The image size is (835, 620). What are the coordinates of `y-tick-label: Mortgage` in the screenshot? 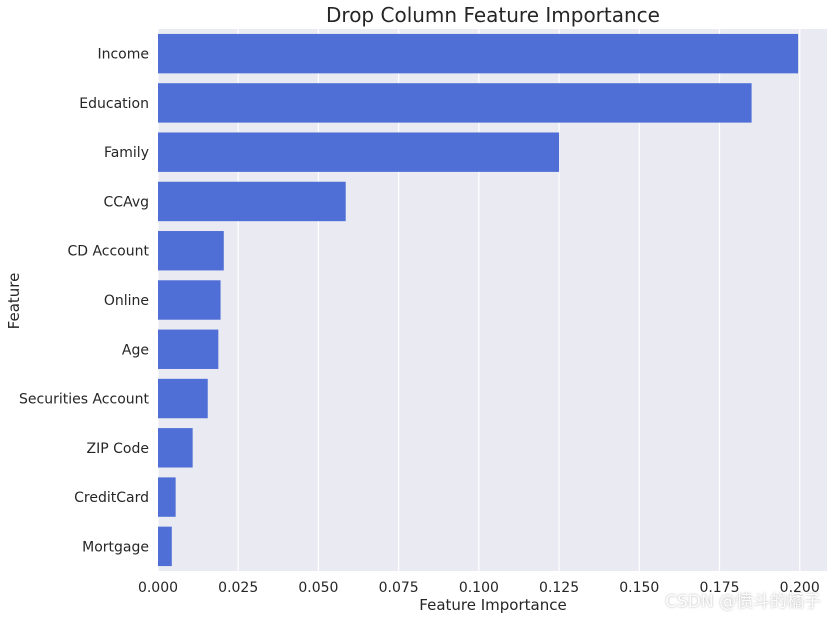 It's located at (115, 547).